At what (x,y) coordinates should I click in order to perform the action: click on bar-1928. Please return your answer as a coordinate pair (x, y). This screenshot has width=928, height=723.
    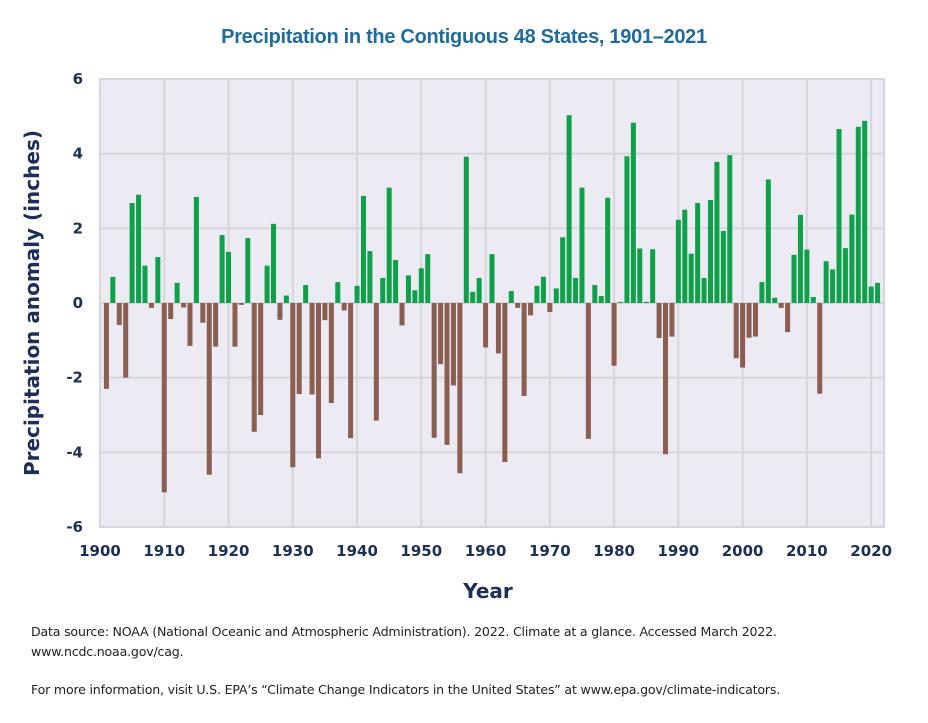
    Looking at the image, I should click on (280, 311).